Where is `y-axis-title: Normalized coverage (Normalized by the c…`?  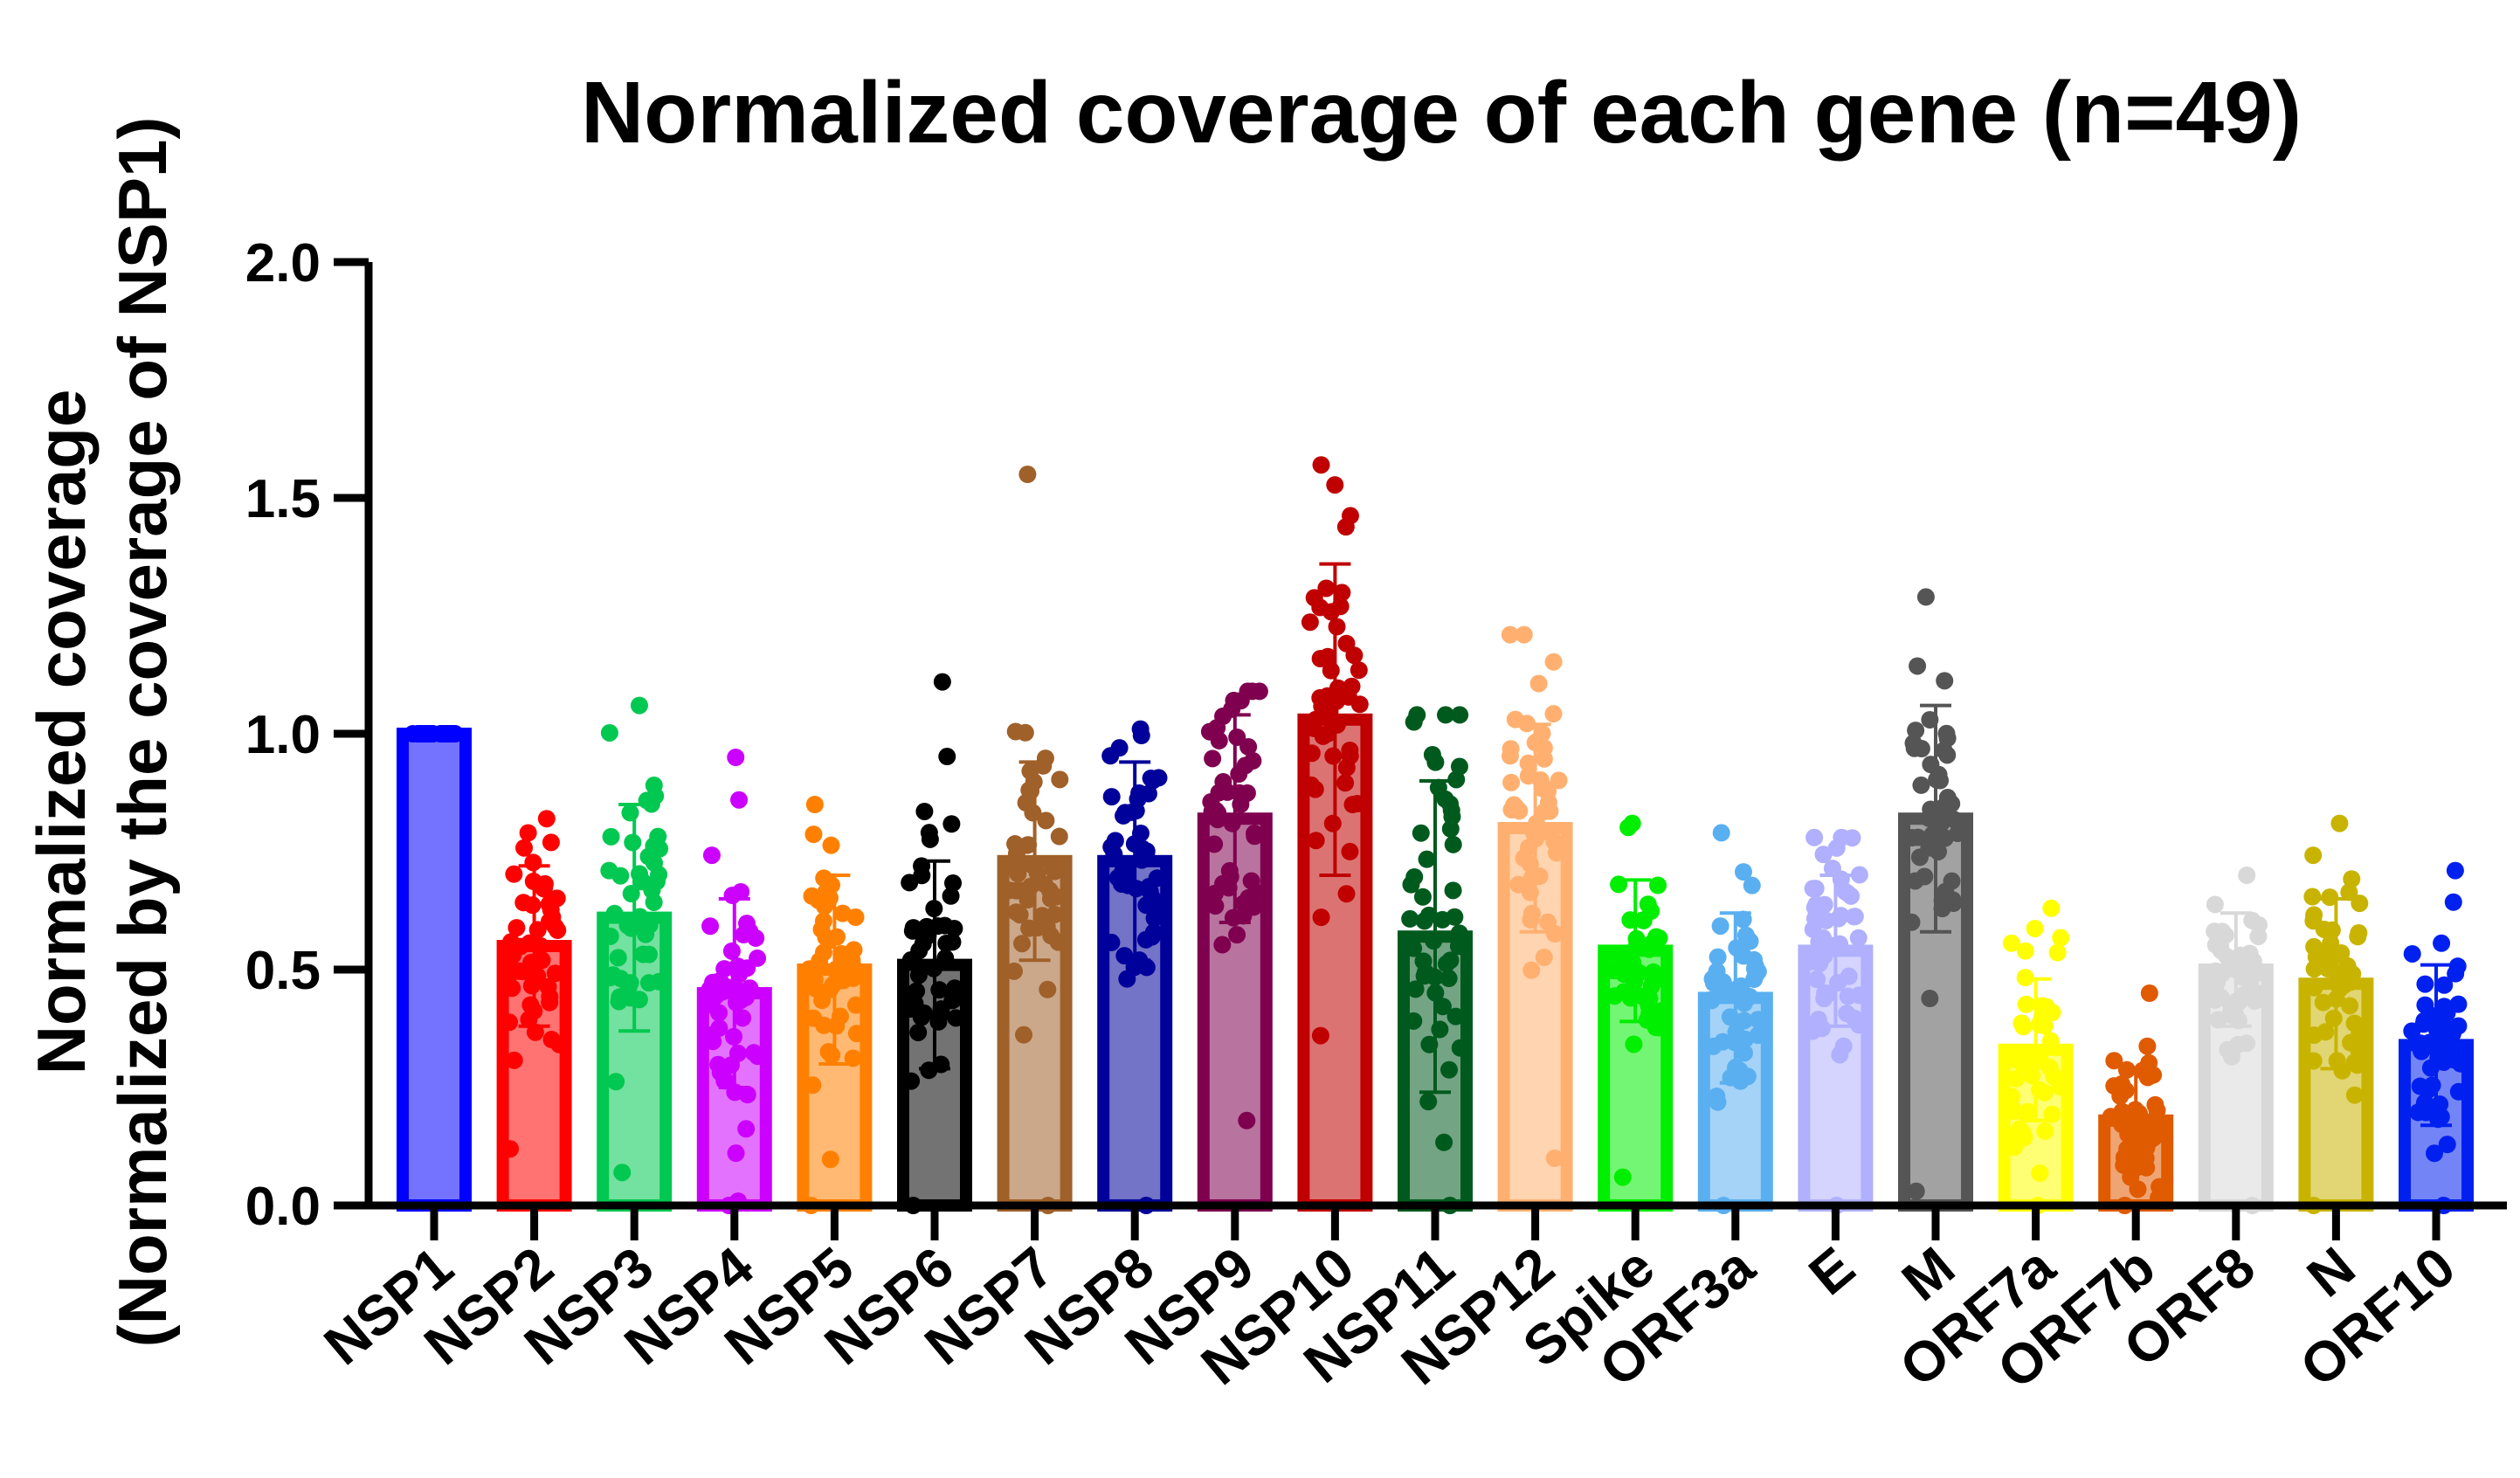
y-axis-title: Normalized coverage (Normalized by the c… is located at coordinates (102, 732).